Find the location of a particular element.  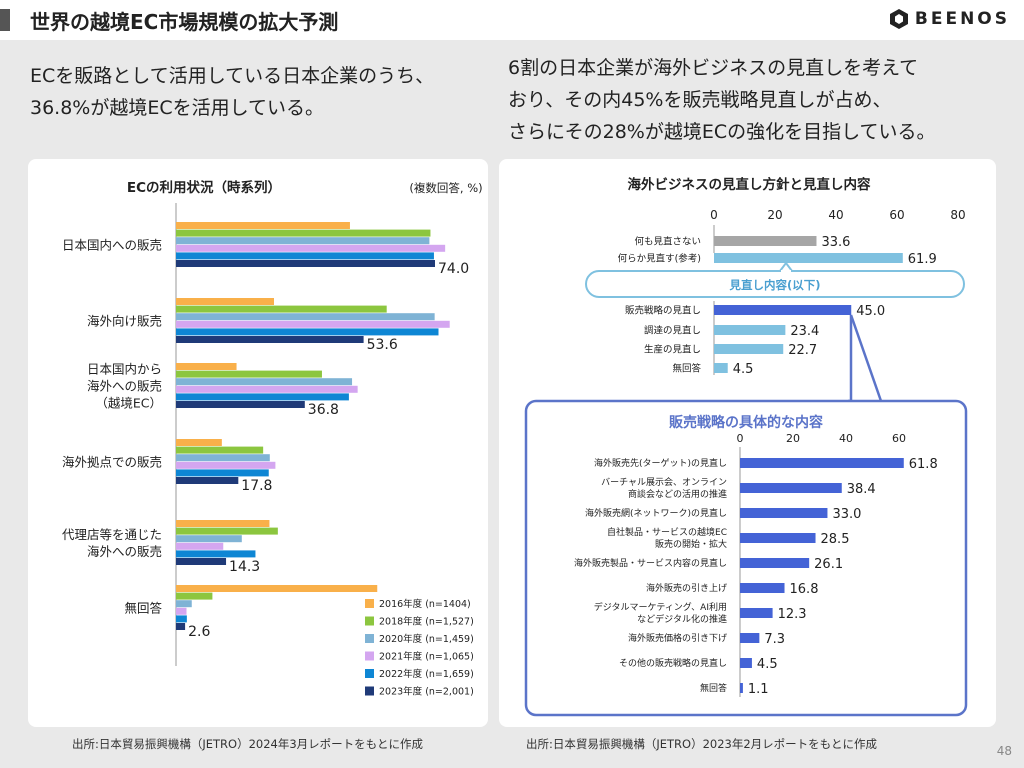

data-label: 12.3 is located at coordinates (792, 614).